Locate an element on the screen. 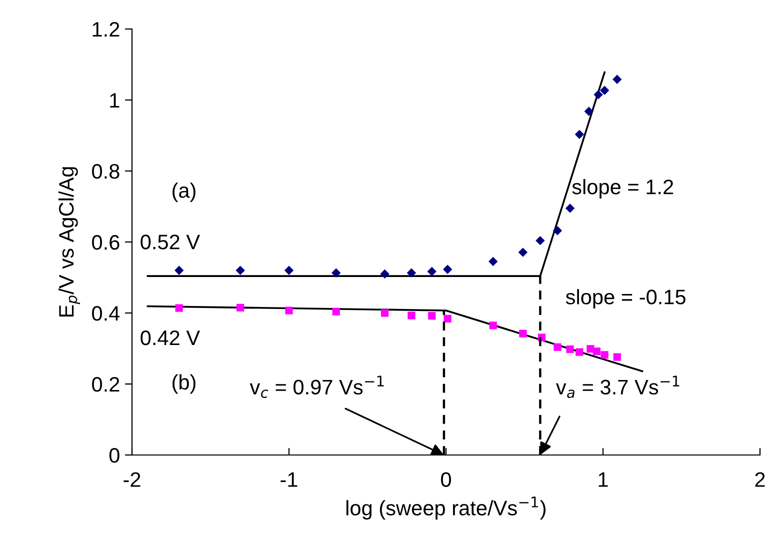 This screenshot has width=771, height=551. annotation: v$_{a}$ = 3.7 Vs$^{−1}$ is located at coordinates (618, 387).